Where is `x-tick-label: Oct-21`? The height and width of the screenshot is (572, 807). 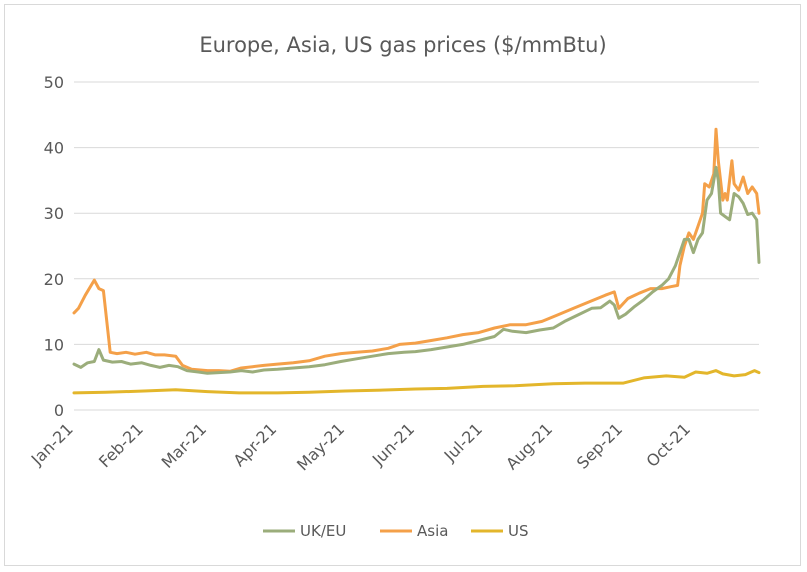 x-tick-label: Oct-21 is located at coordinates (668, 444).